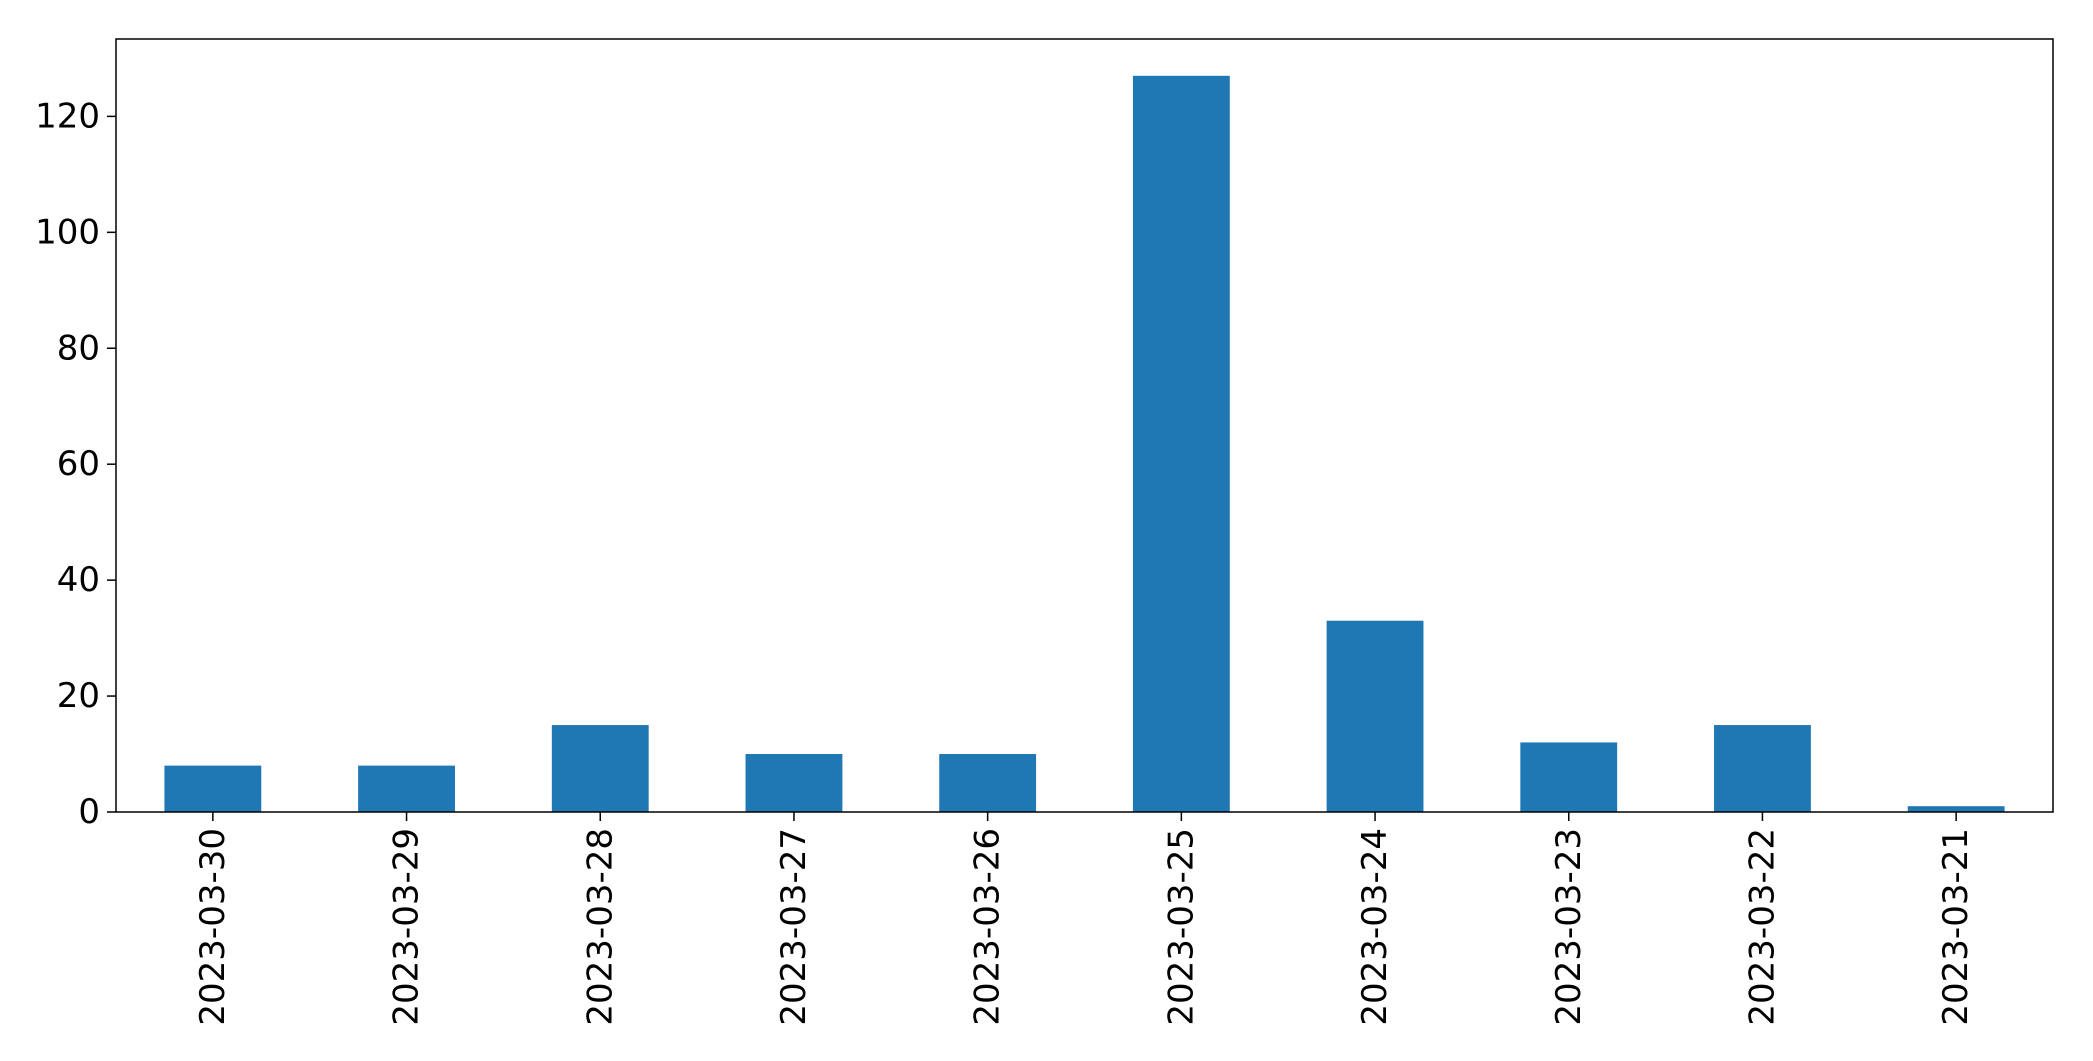  Describe the element at coordinates (600, 927) in the screenshot. I see `x-tick-label: 2023-03-28` at that location.